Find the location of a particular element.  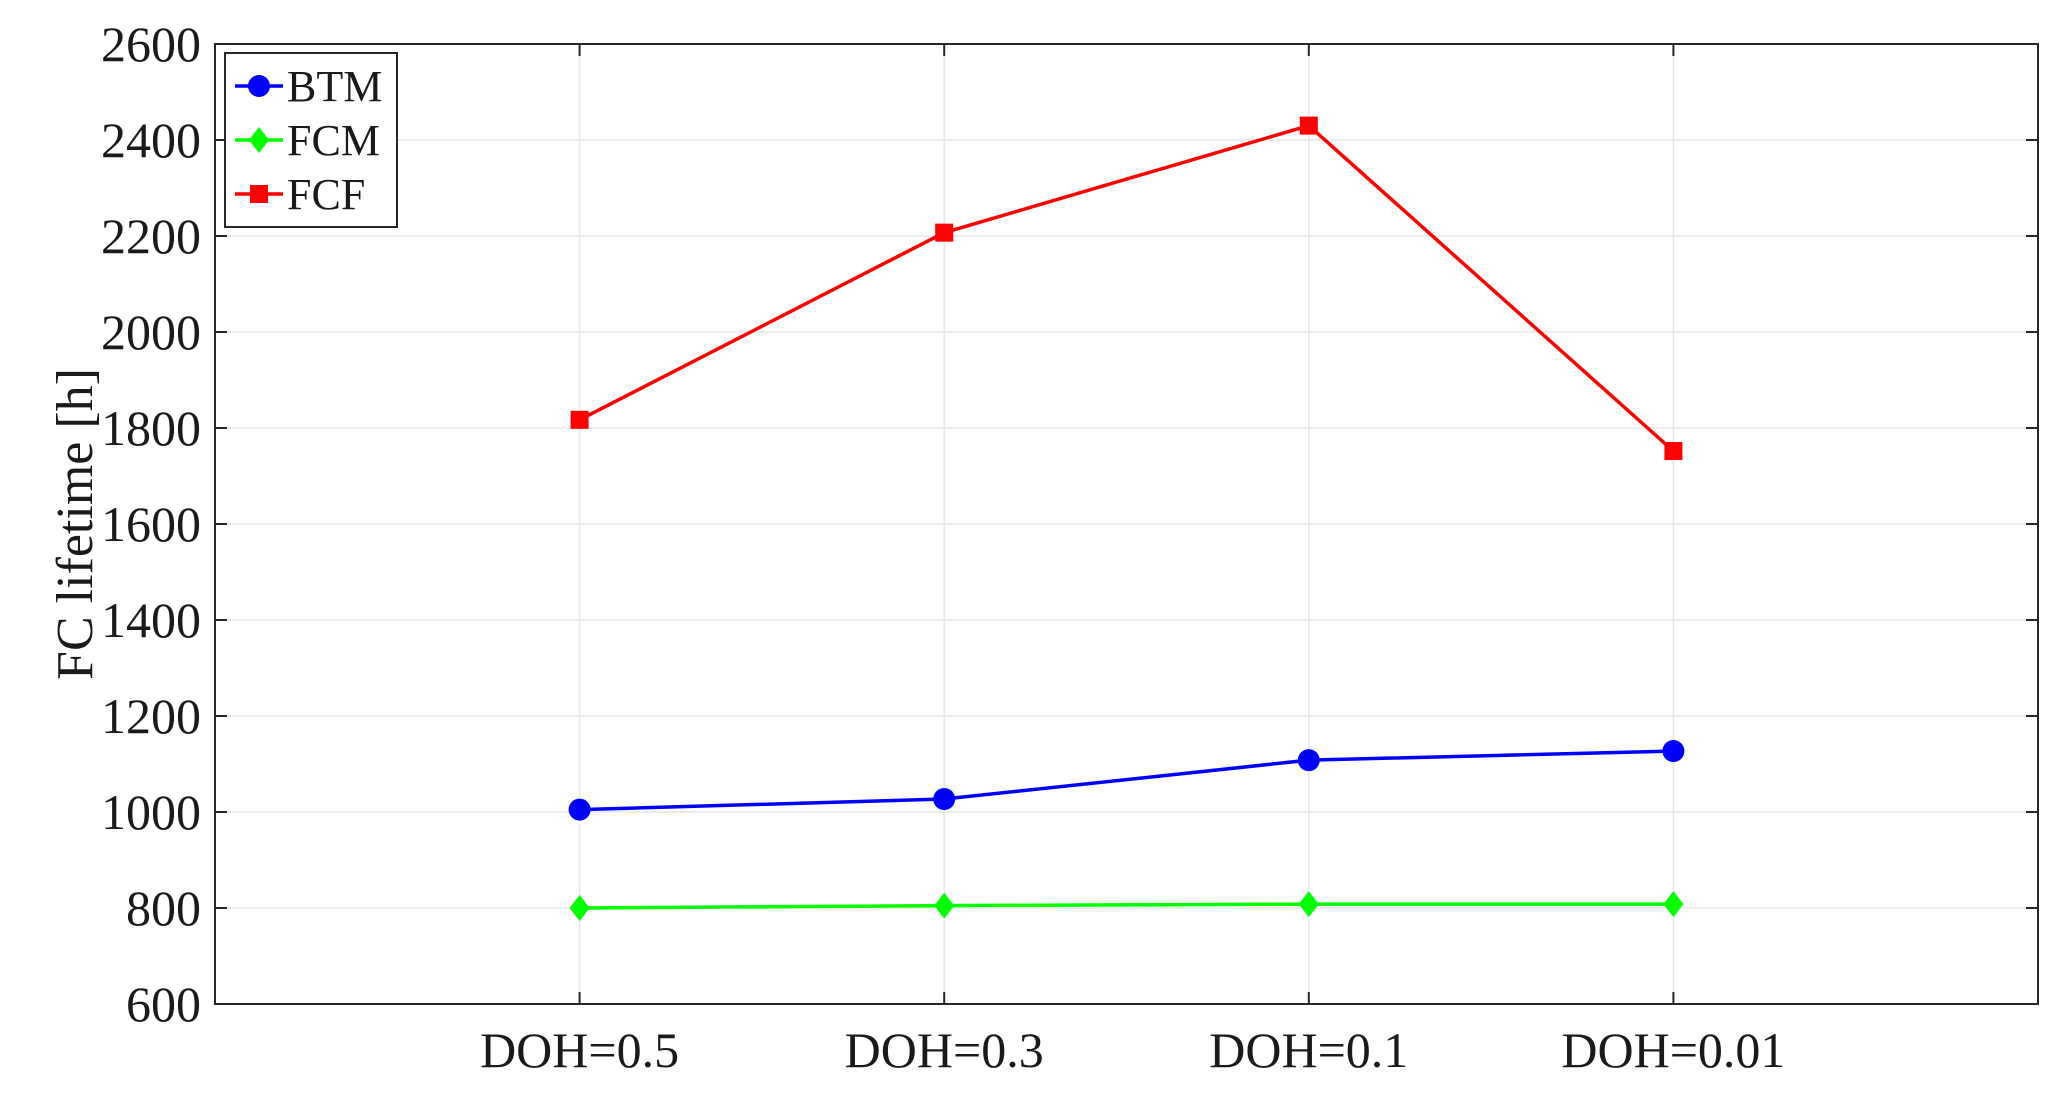

y-tick-label: 1200 is located at coordinates (151, 716).